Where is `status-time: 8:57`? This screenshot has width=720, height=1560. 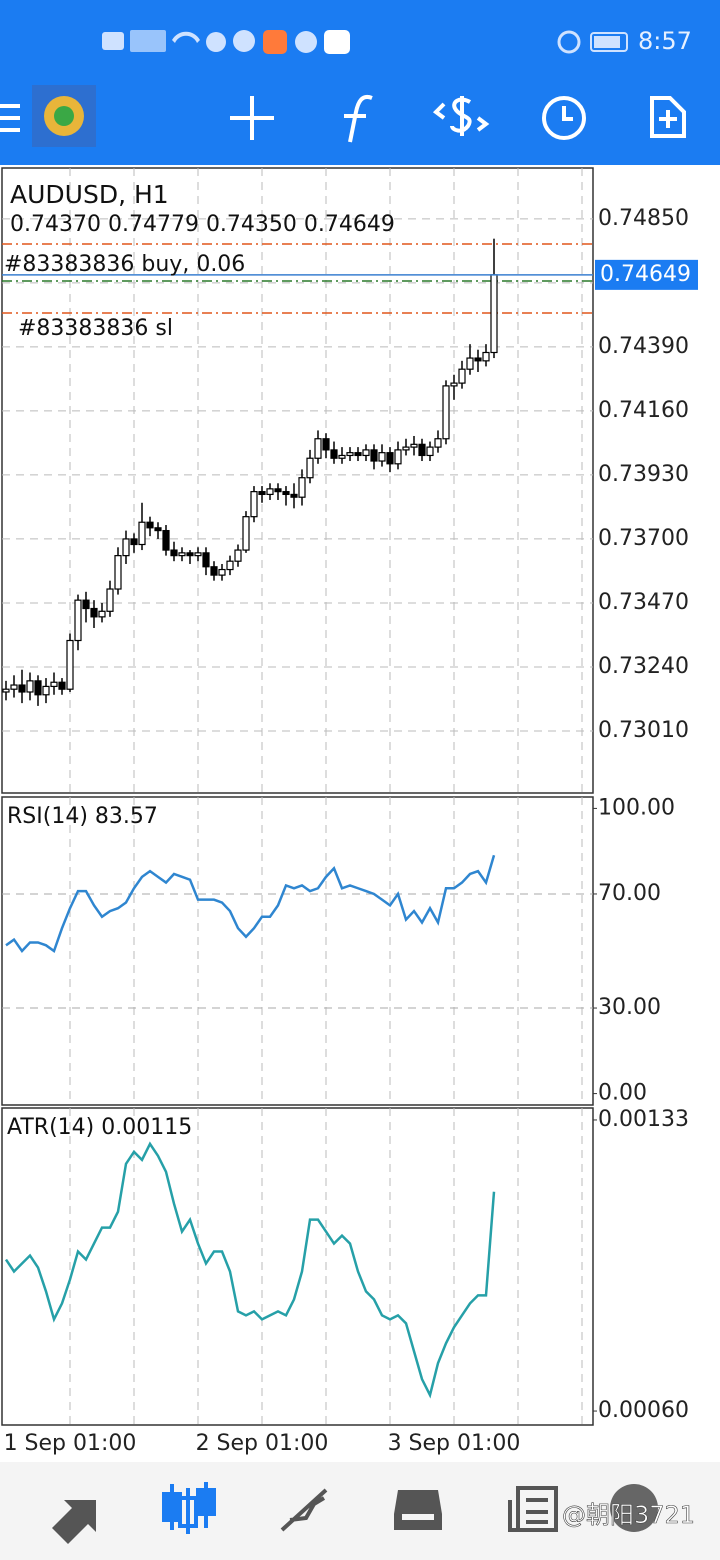
status-time: 8:57 is located at coordinates (665, 41).